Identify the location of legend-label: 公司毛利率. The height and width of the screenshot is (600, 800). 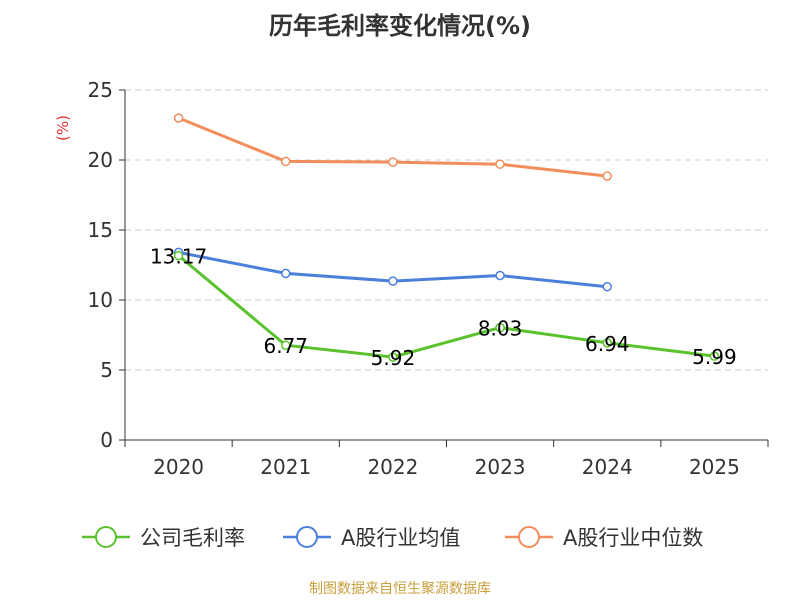
(192, 538).